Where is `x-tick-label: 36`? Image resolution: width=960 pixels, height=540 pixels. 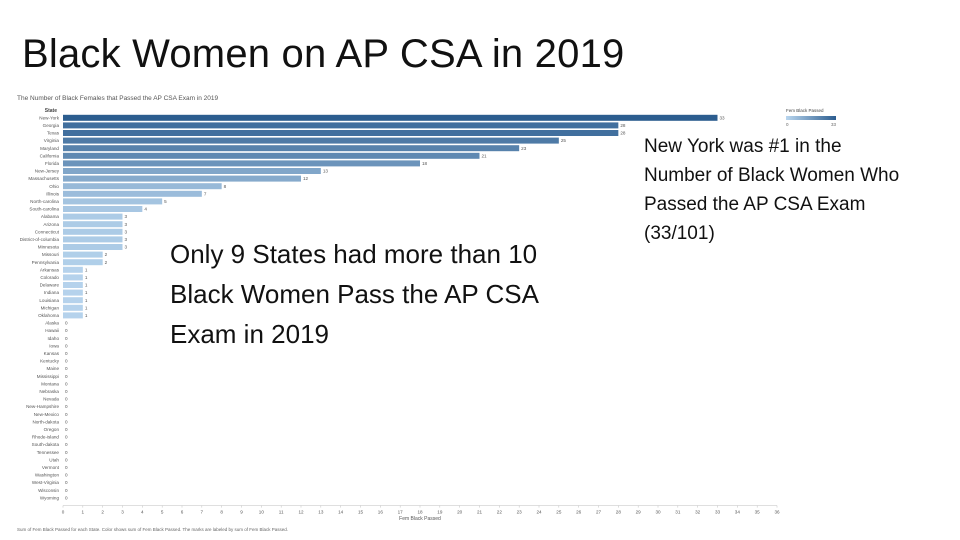 x-tick-label: 36 is located at coordinates (777, 512).